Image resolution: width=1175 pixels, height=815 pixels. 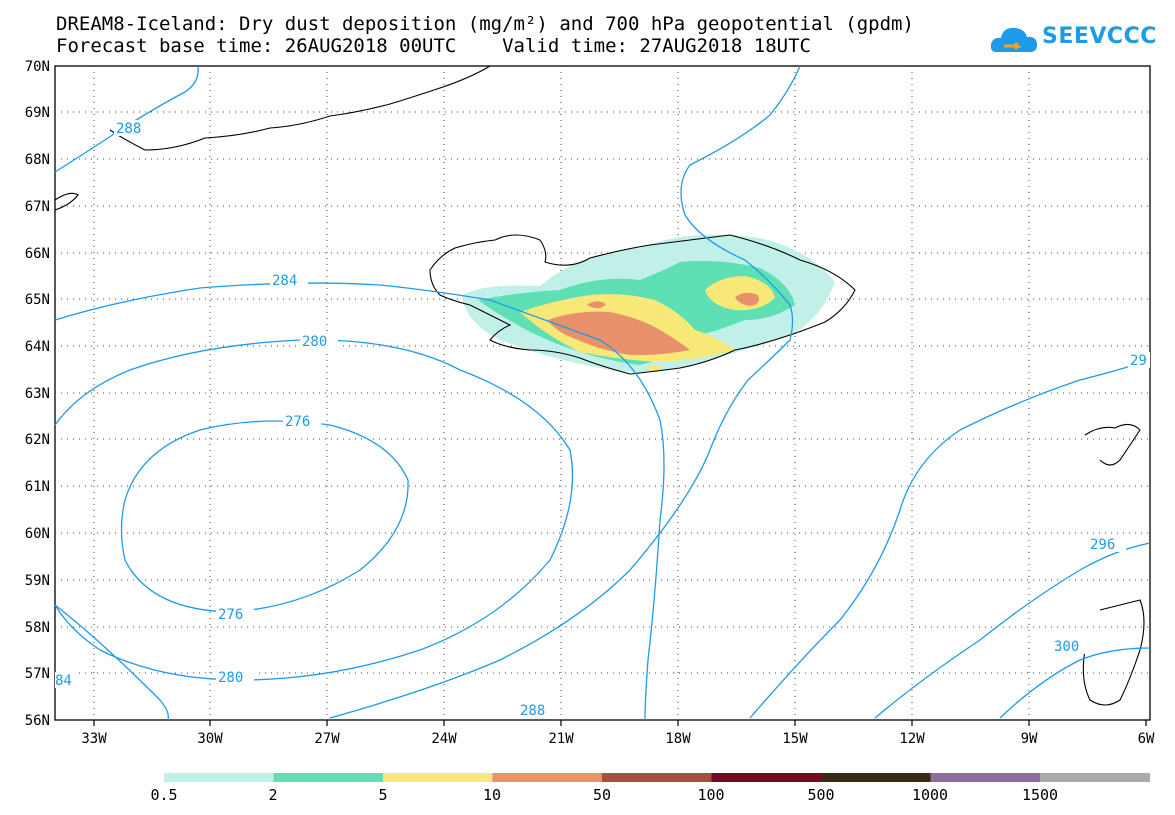 What do you see at coordinates (94, 739) in the screenshot?
I see `lon-label: 33W` at bounding box center [94, 739].